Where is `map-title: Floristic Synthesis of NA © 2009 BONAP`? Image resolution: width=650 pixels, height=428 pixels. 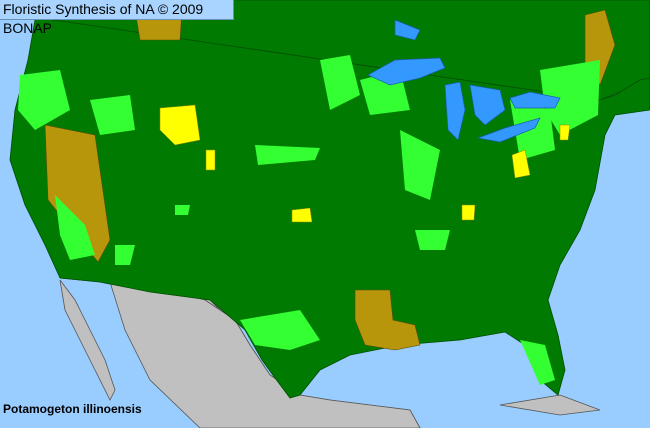
map-title: Floristic Synthesis of NA © 2009 BONAP is located at coordinates (117, 18).